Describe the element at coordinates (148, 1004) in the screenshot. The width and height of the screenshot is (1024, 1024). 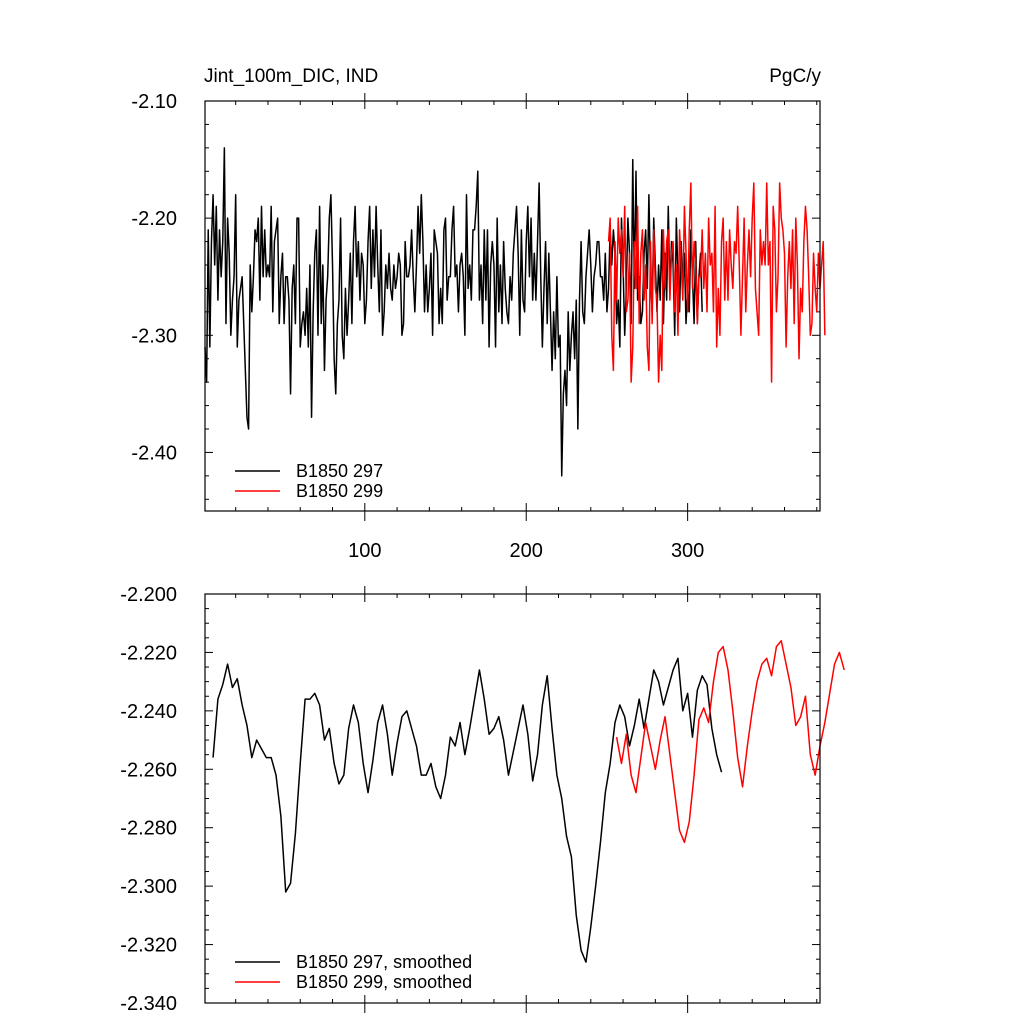
I see `bottom-ytick-label: -2.340` at that location.